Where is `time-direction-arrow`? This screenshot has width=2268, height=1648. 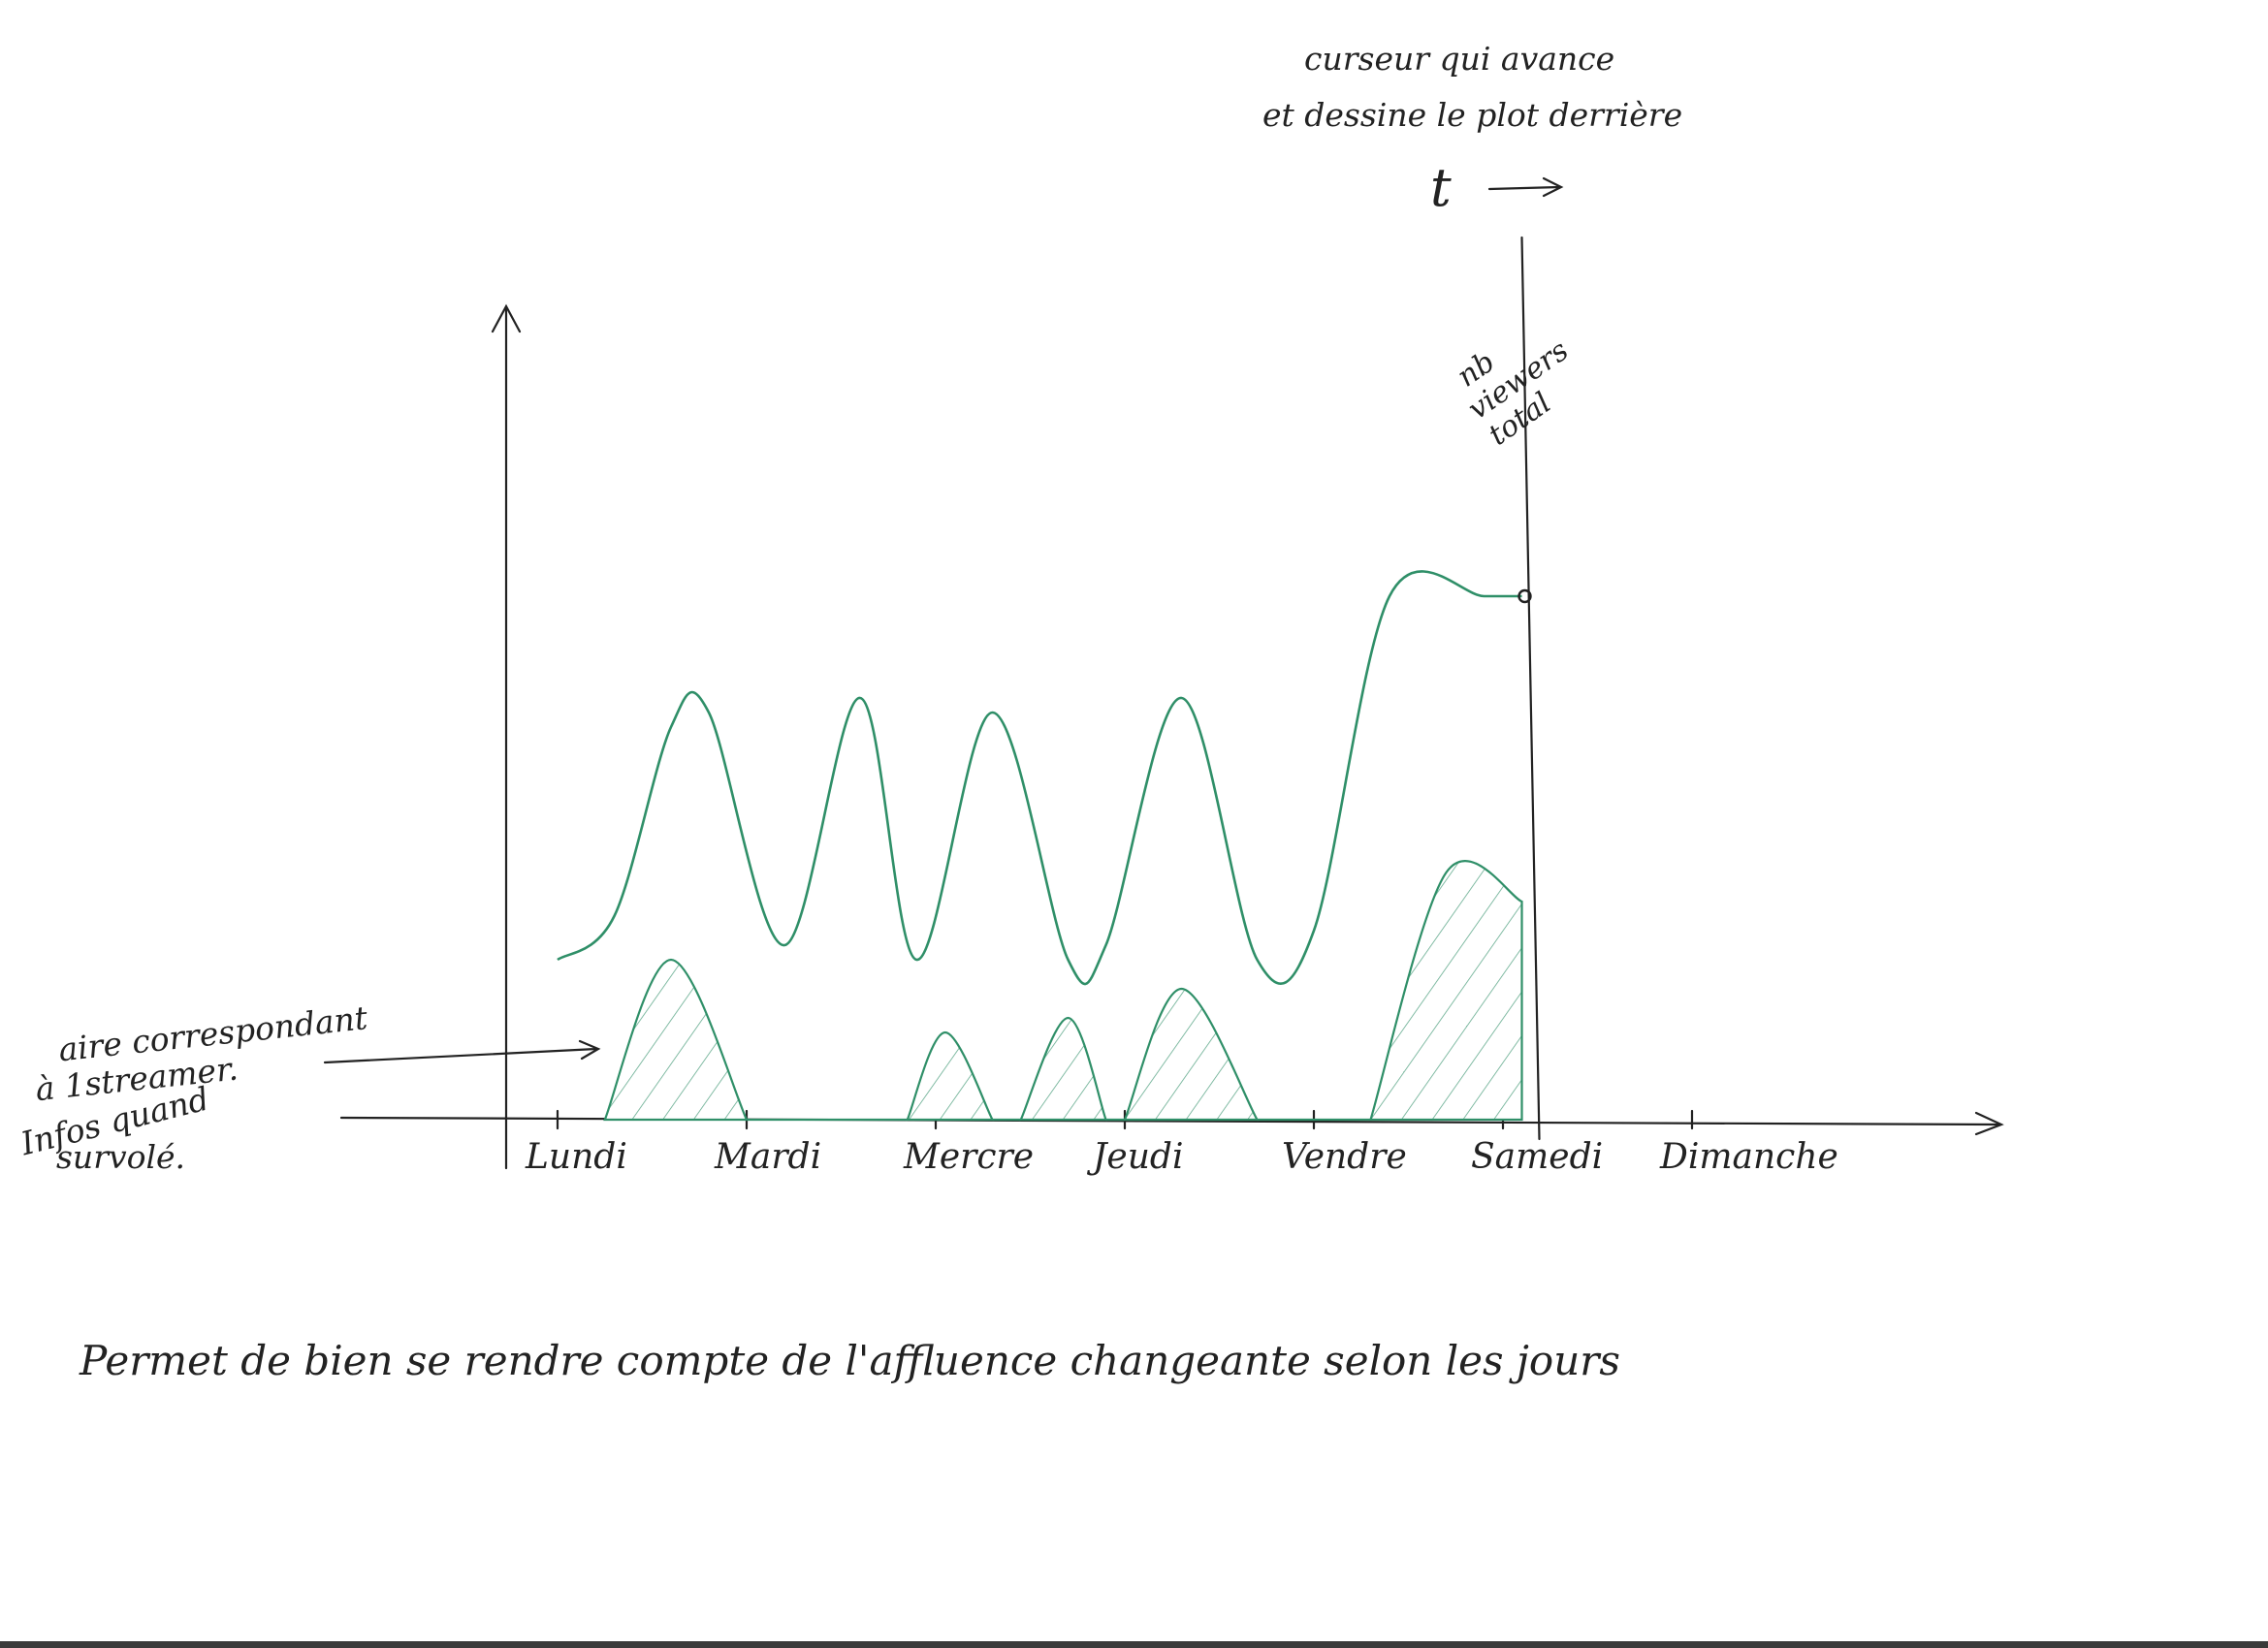
time-direction-arrow is located at coordinates (1525, 187).